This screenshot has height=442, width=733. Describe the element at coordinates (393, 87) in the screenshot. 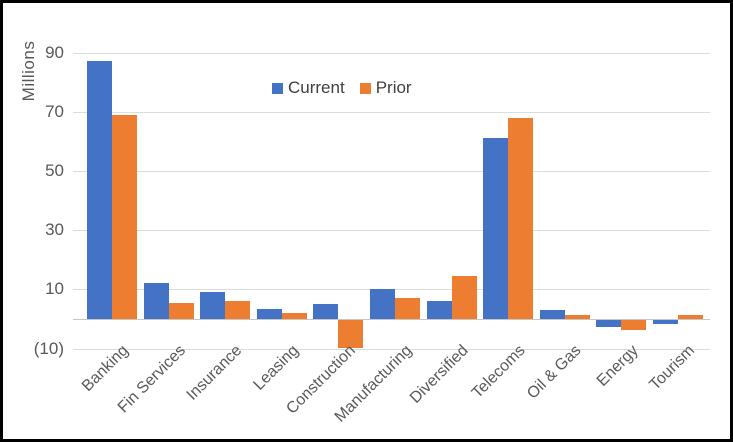

I see `legend-label-prior: Prior` at that location.